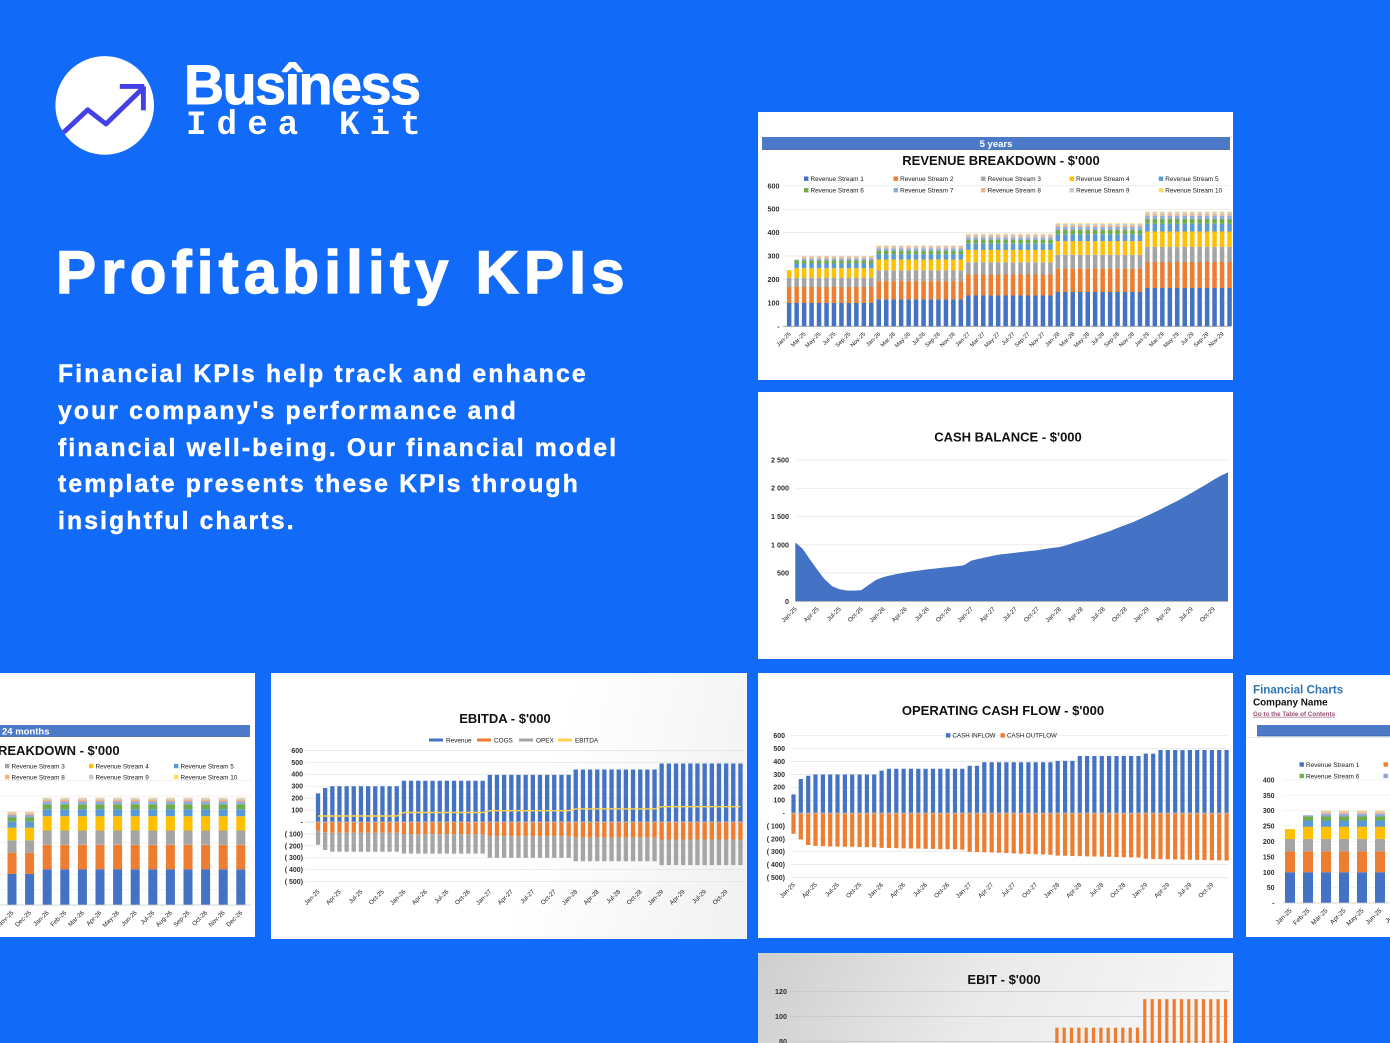  I want to click on svg-text: REAKDOWN - $'000, so click(60, 750).